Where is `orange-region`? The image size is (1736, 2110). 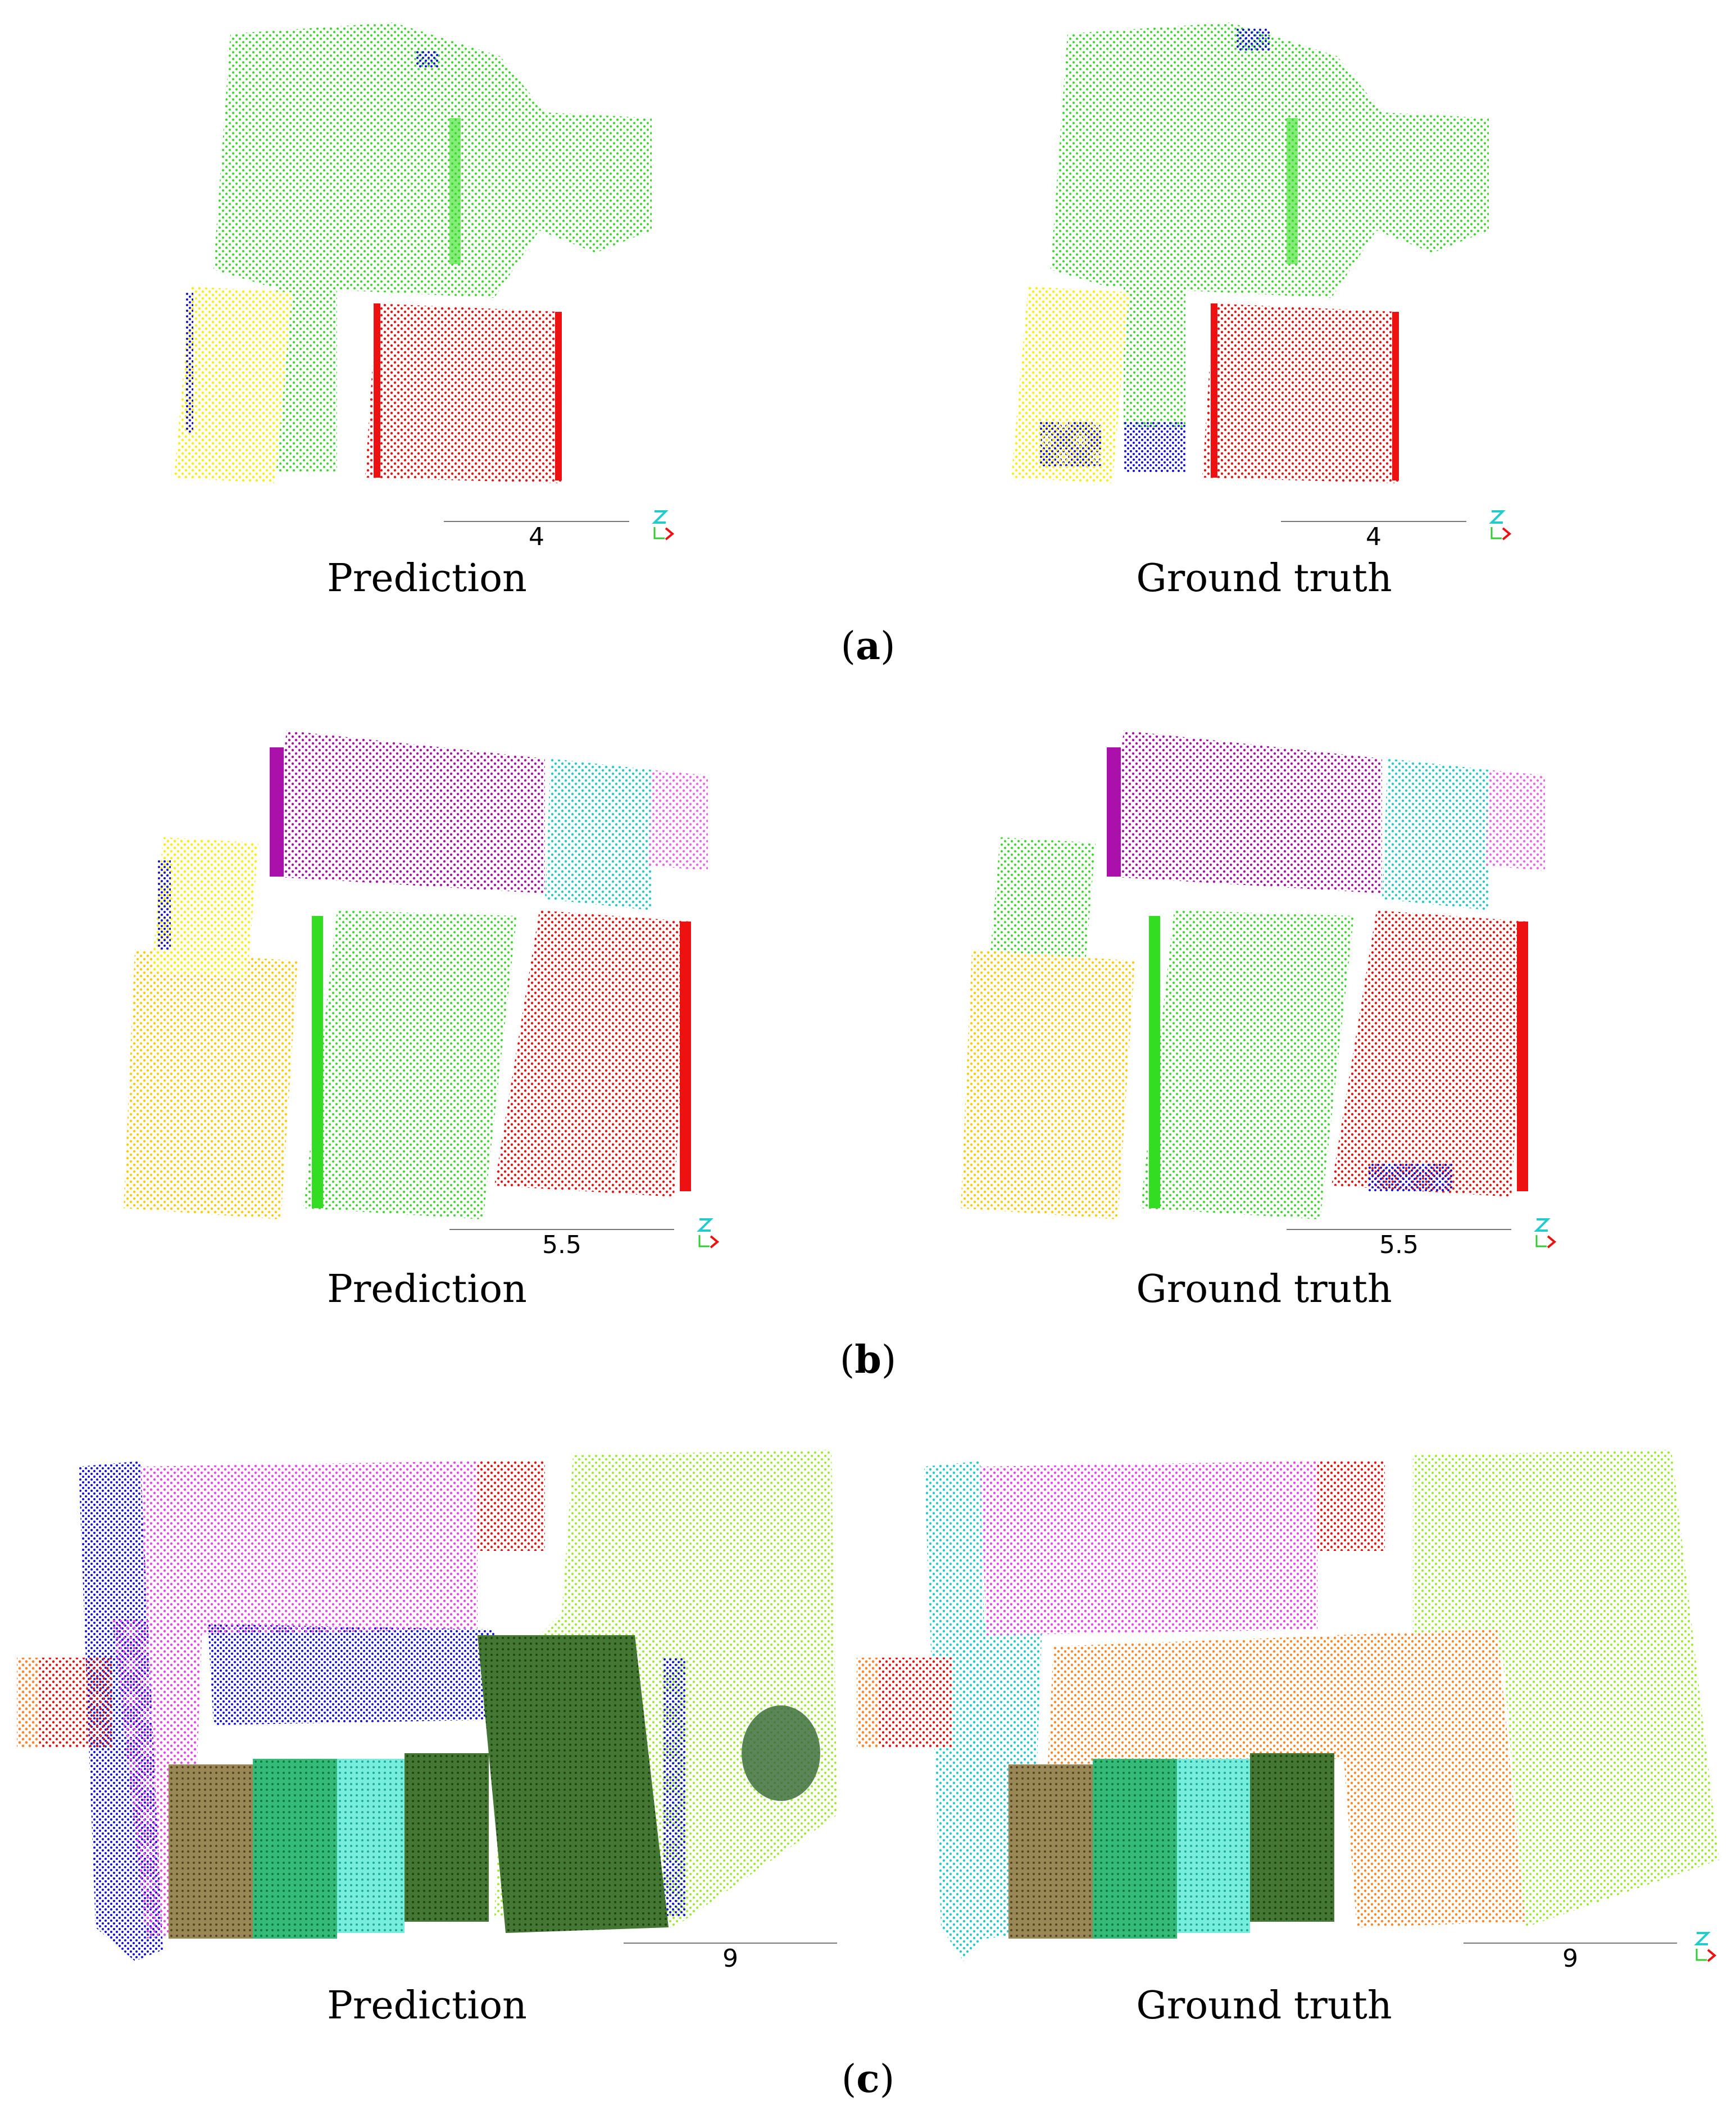
orange-region is located at coordinates (1286, 1778).